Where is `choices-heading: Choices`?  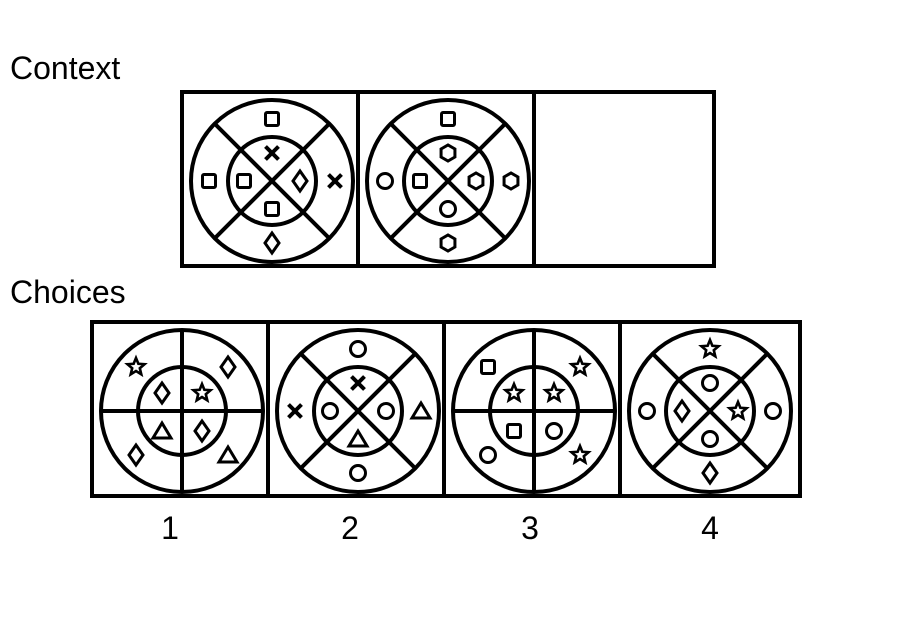 choices-heading: Choices is located at coordinates (68, 292).